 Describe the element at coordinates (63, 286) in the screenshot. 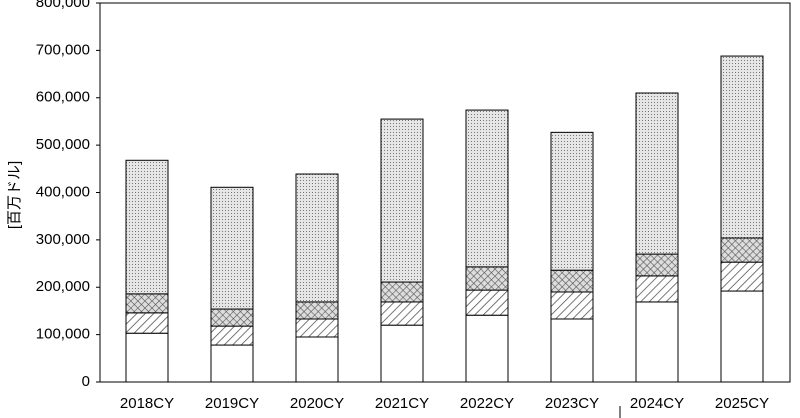

I see `y-tick-label: 200,000` at that location.